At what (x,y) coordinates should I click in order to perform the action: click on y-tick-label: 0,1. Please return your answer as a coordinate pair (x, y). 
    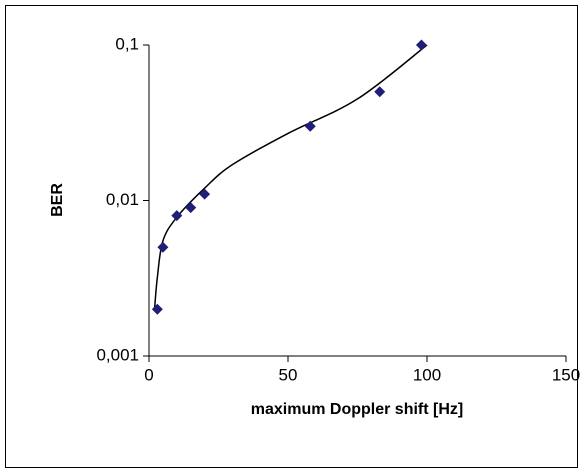
    Looking at the image, I should click on (127, 43).